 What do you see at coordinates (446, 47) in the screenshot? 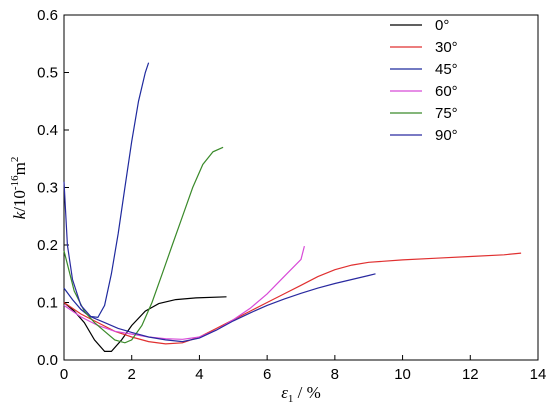
I see `legend-label: 30°` at bounding box center [446, 47].